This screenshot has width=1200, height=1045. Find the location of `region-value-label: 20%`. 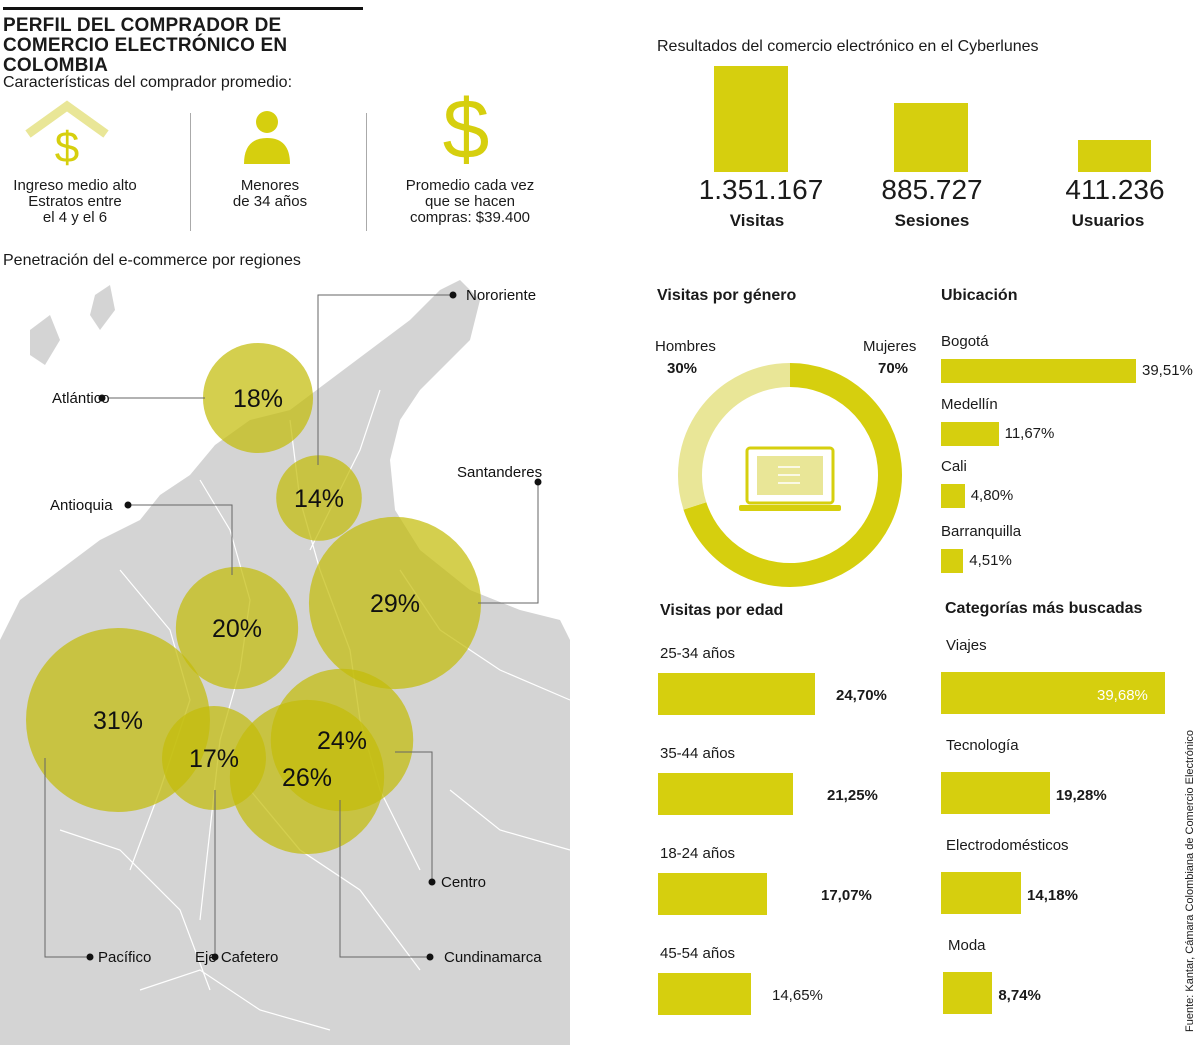

region-value-label: 20% is located at coordinates (237, 629).